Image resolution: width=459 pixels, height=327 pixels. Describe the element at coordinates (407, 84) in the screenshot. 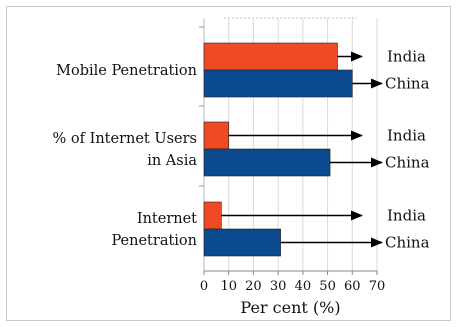

I see `arrow-label-china-0: China` at that location.